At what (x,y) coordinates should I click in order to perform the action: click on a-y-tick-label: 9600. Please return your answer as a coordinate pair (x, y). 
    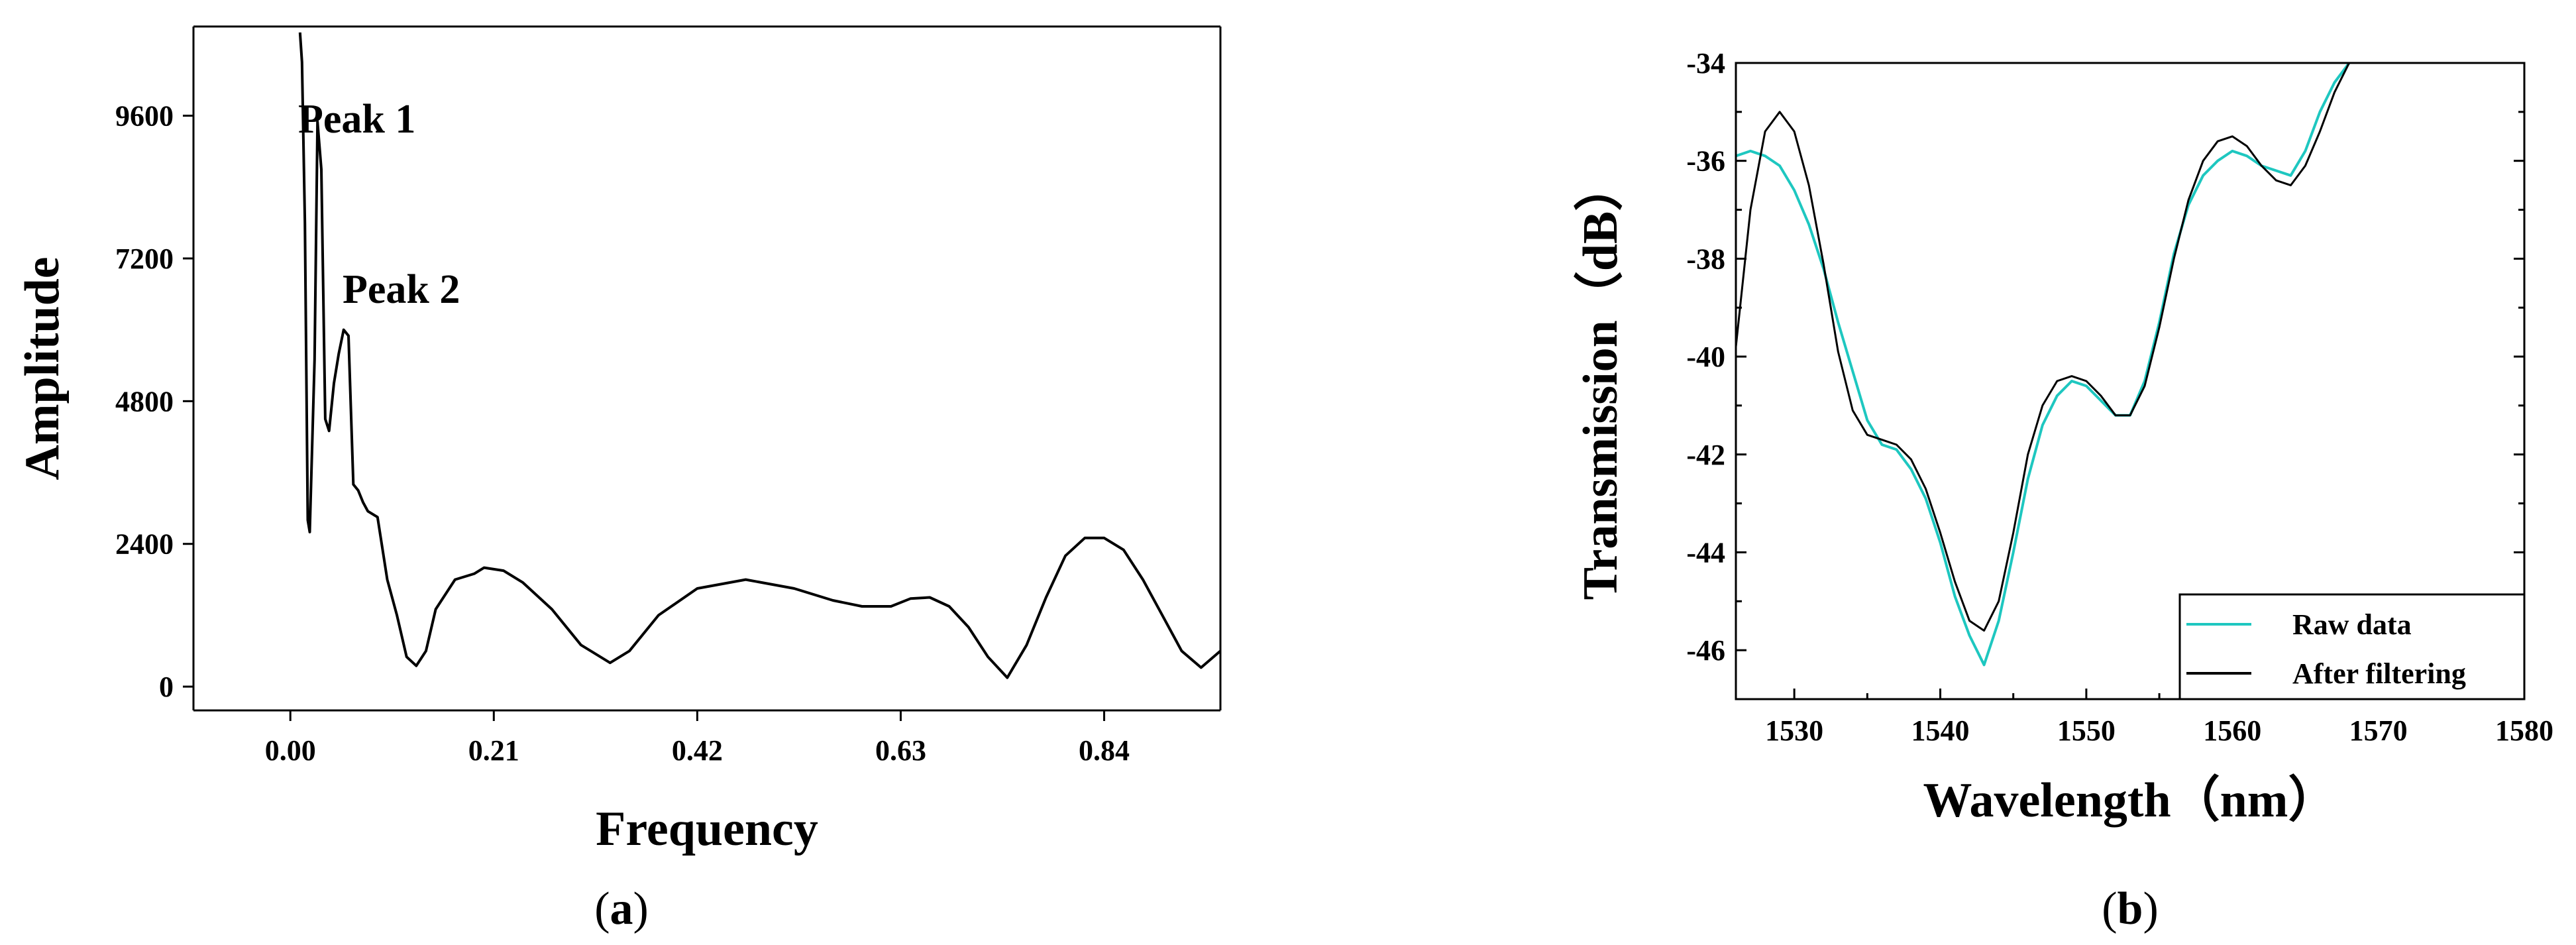
    Looking at the image, I should click on (144, 116).